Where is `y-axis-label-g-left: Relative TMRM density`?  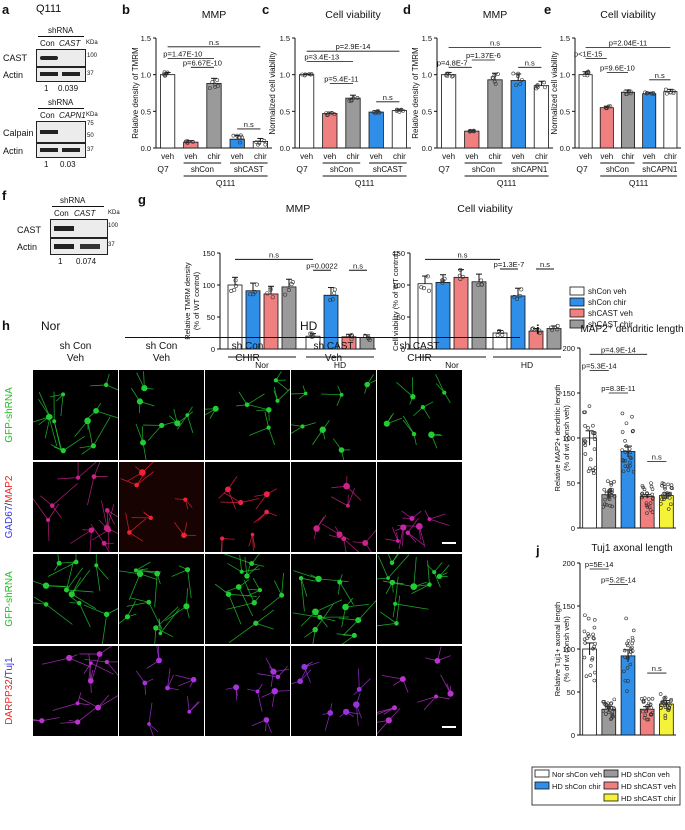 y-axis-label-g-left: Relative TMRM density is located at coordinates (187, 301).